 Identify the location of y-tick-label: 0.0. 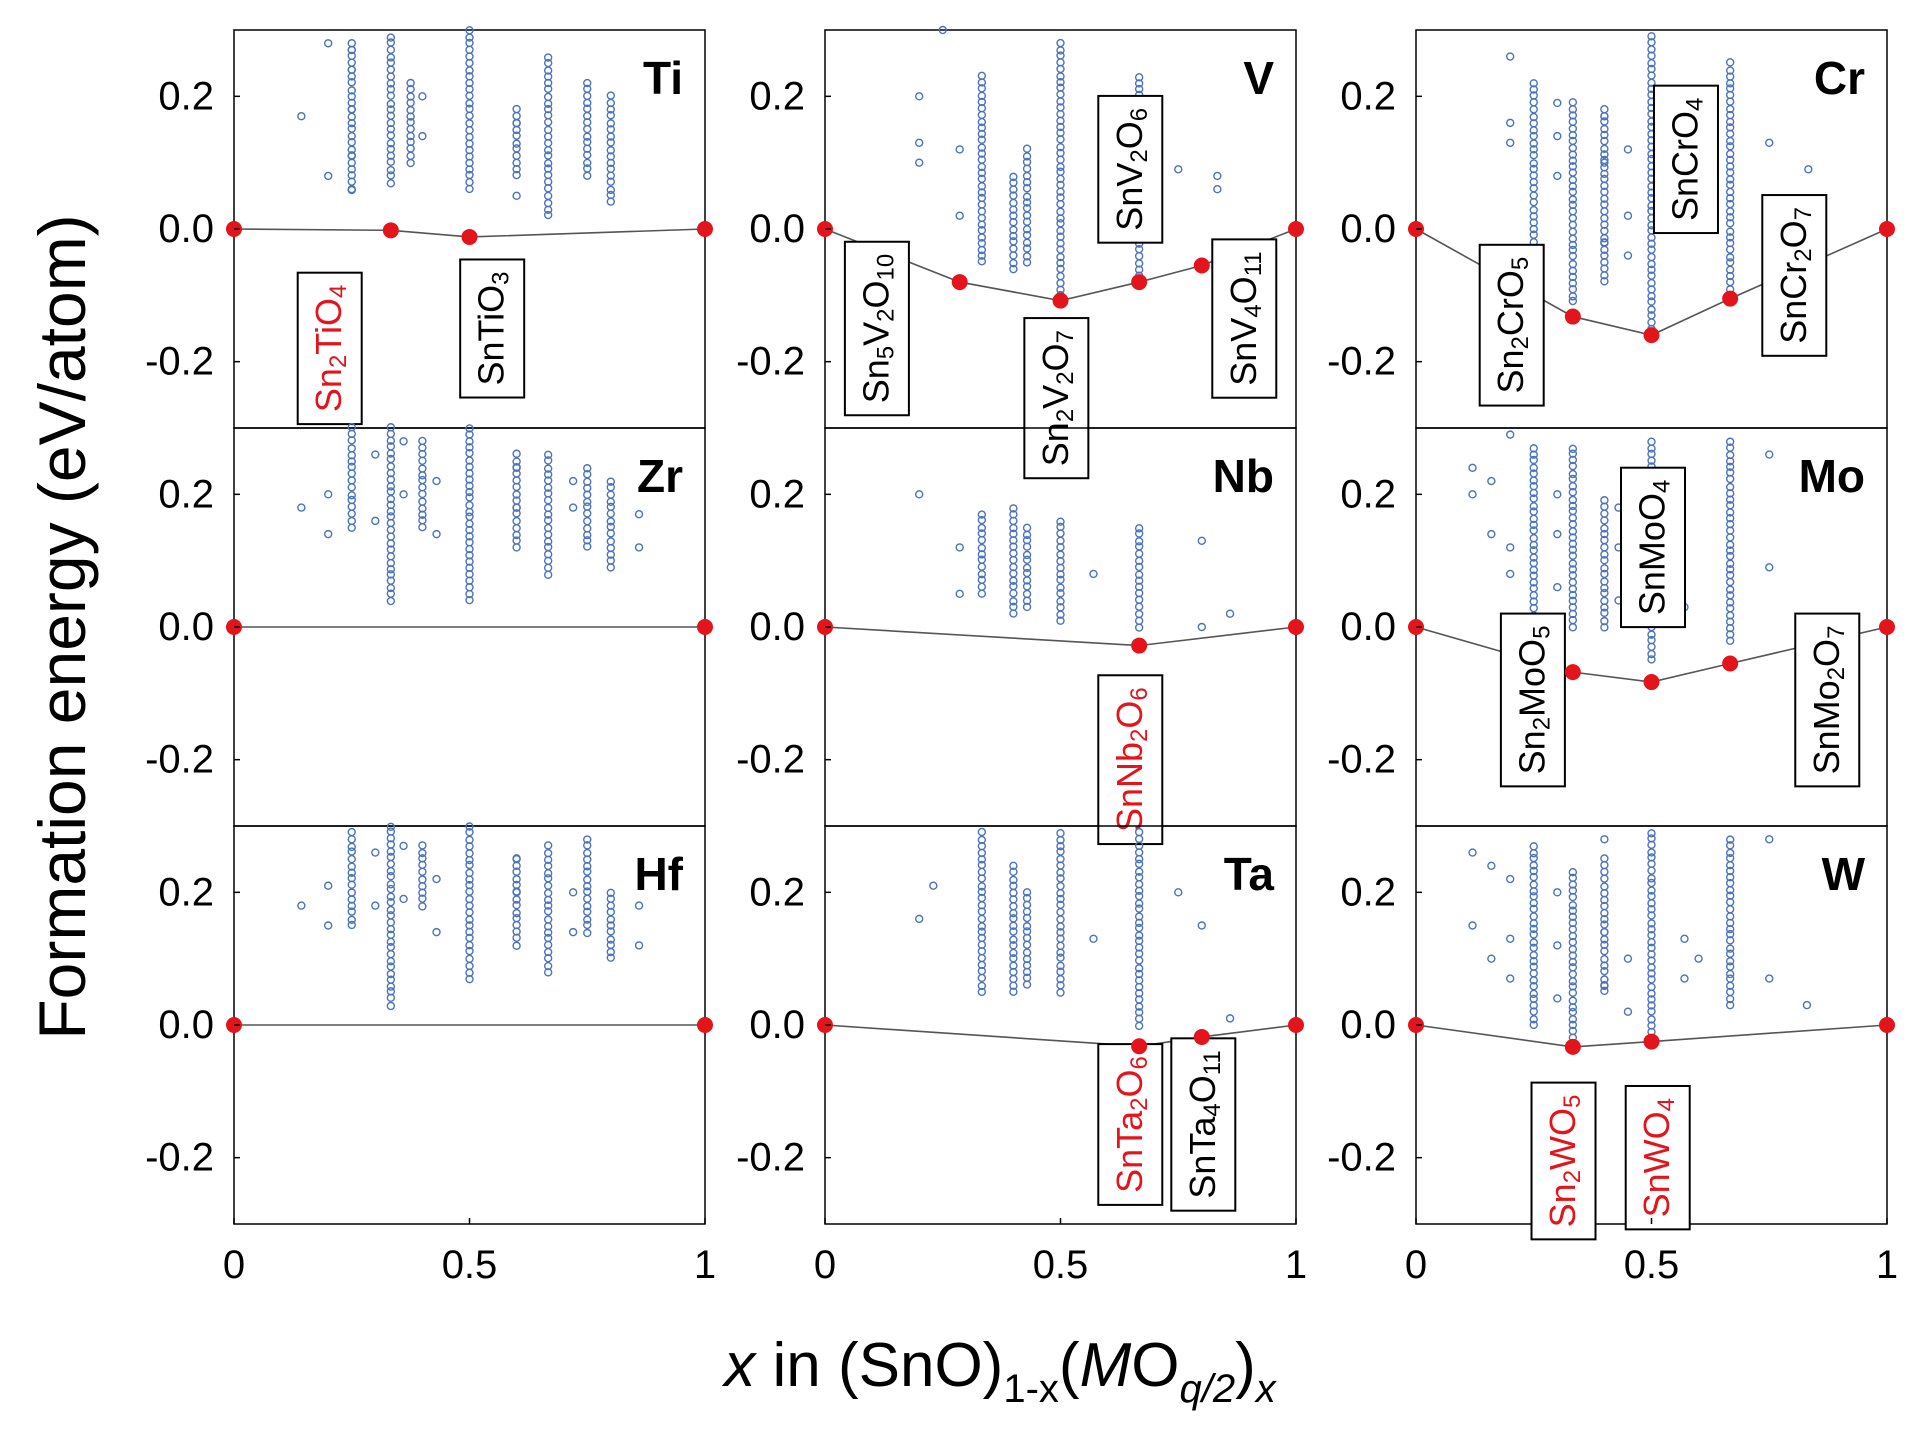
(186, 1025).